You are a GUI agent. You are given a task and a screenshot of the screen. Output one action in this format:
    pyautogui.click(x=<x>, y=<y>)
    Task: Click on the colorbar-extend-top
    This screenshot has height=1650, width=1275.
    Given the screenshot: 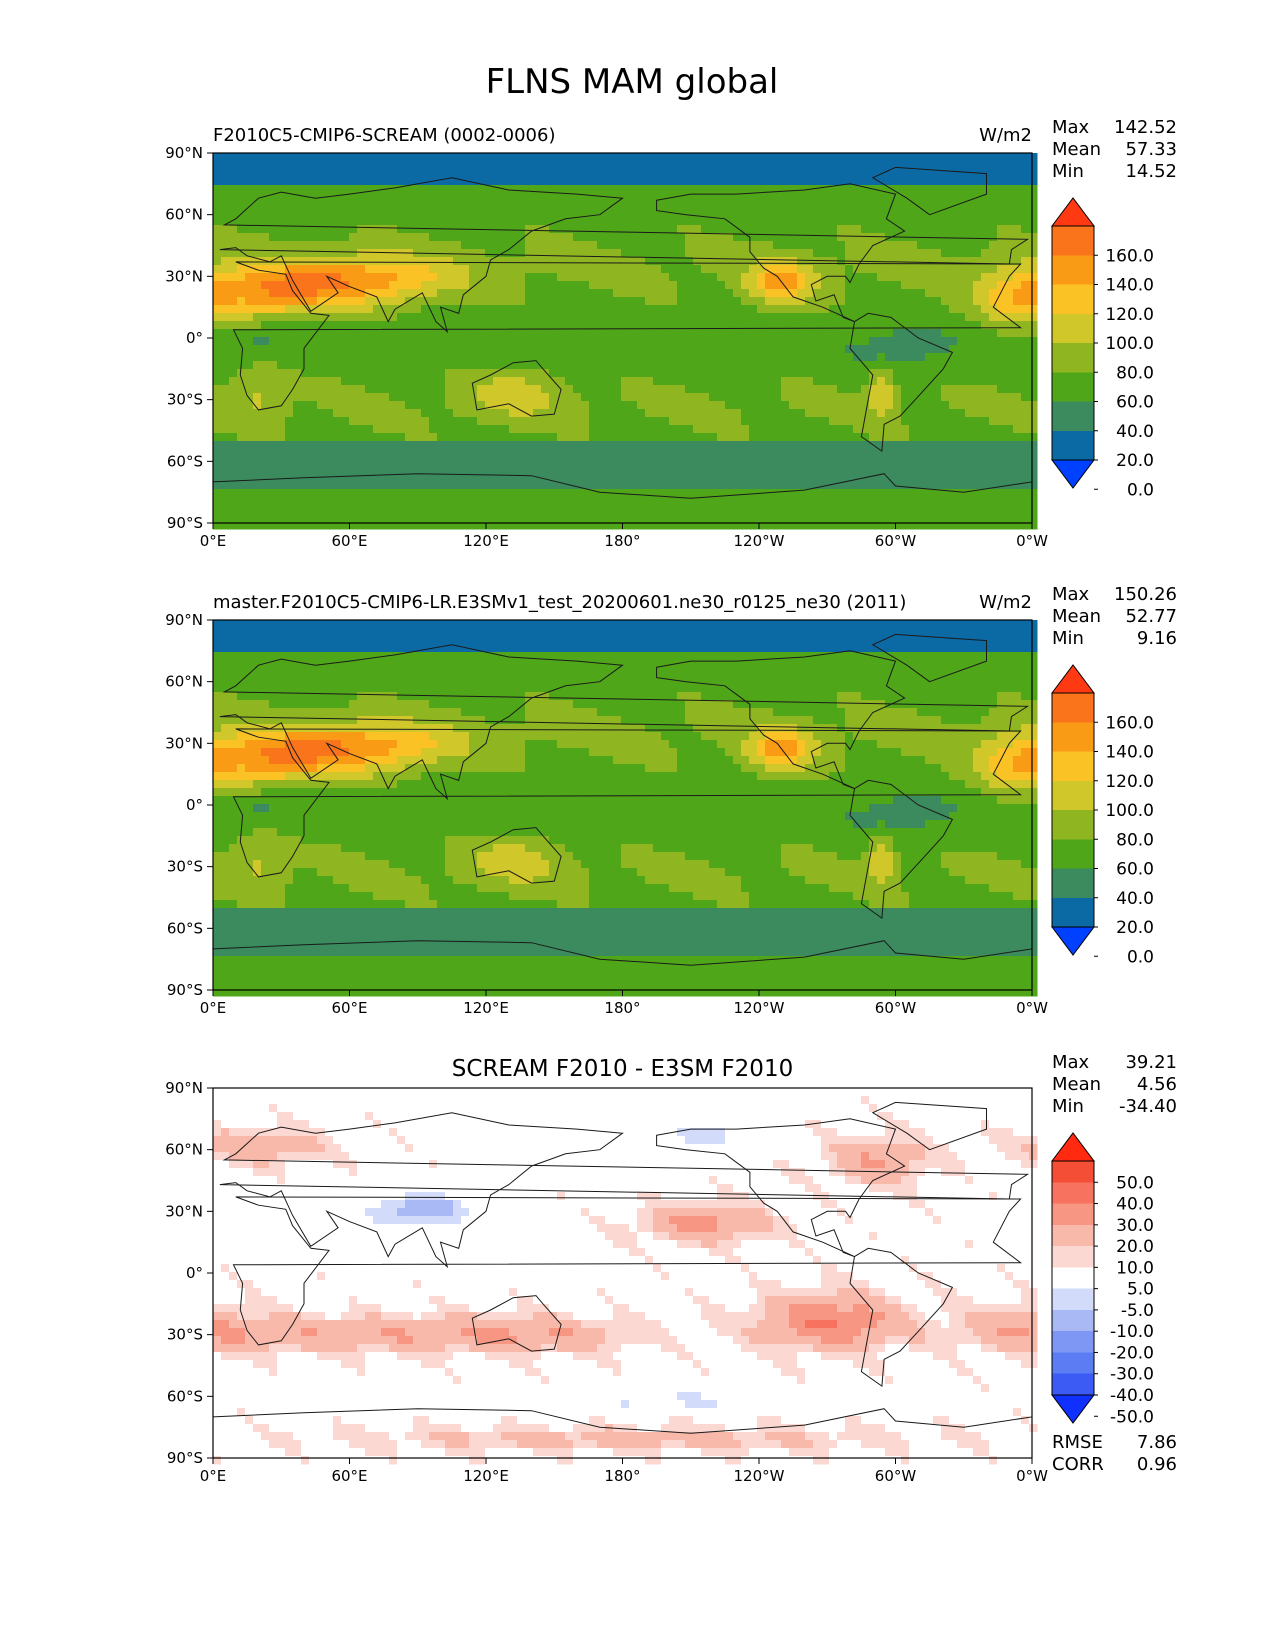 What is the action you would take?
    pyautogui.click(x=1073, y=212)
    